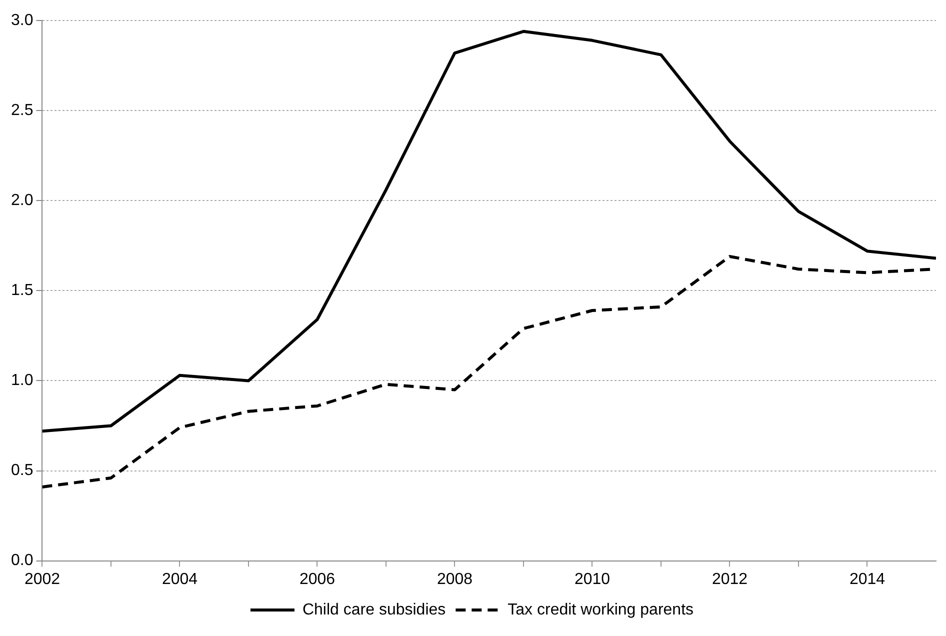  Describe the element at coordinates (22, 381) in the screenshot. I see `y-tick-label: 1.0` at that location.